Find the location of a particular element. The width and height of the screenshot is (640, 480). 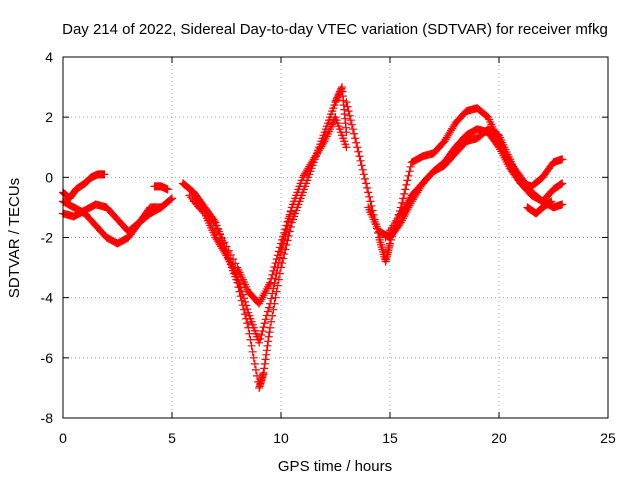

x-tick-label: 25 is located at coordinates (608, 438).